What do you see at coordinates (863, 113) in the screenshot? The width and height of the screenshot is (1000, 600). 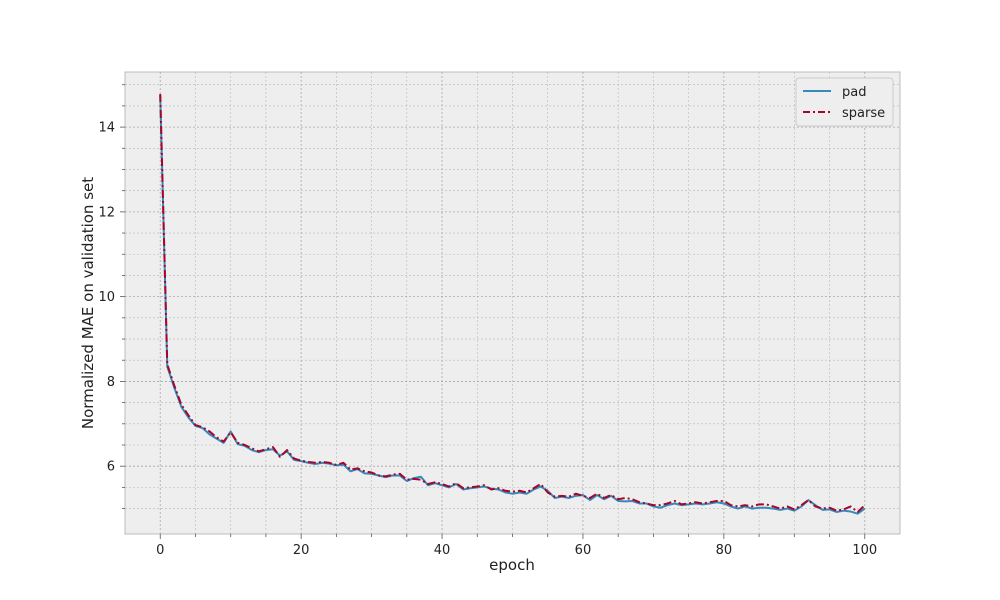 I see `legend-label-sparse: sparse` at bounding box center [863, 113].